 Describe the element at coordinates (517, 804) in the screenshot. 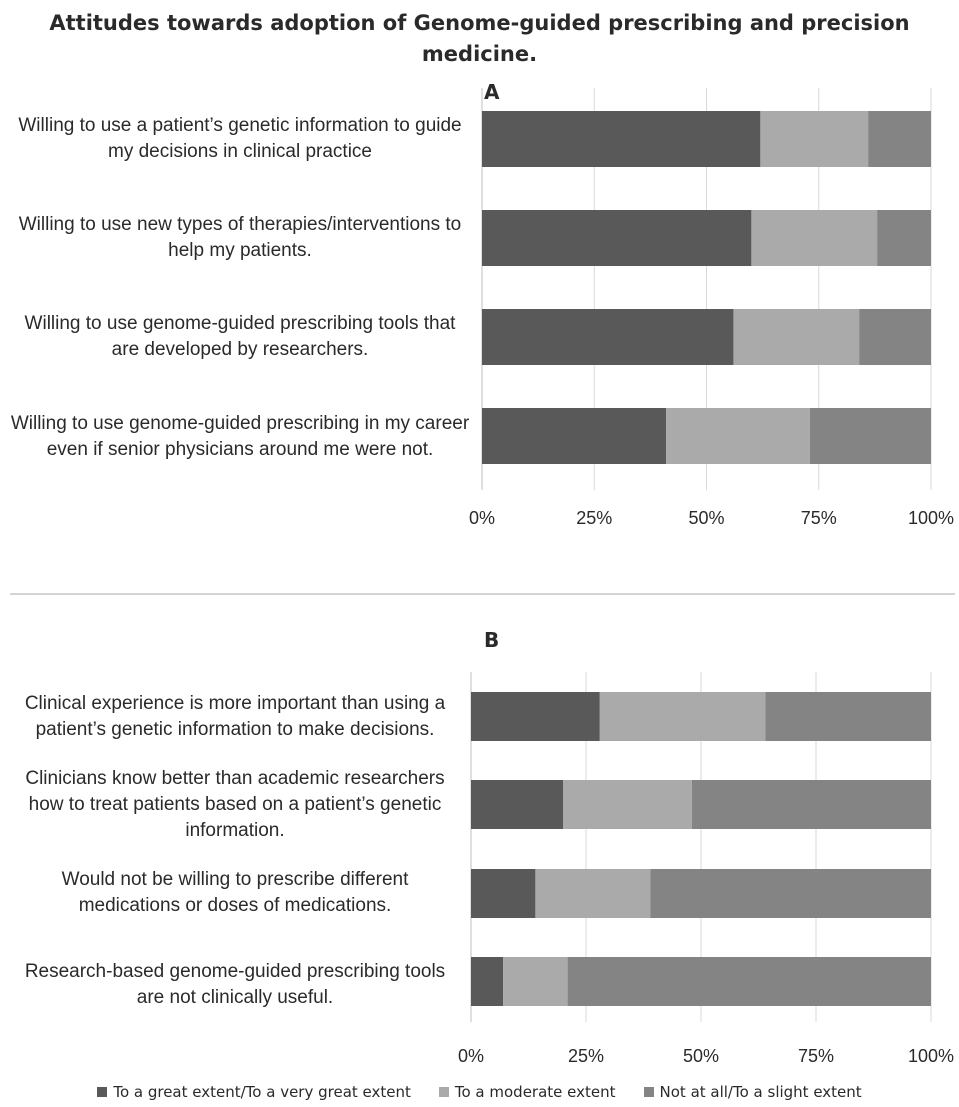

I see `panel-b-bar-2-great-extent` at that location.